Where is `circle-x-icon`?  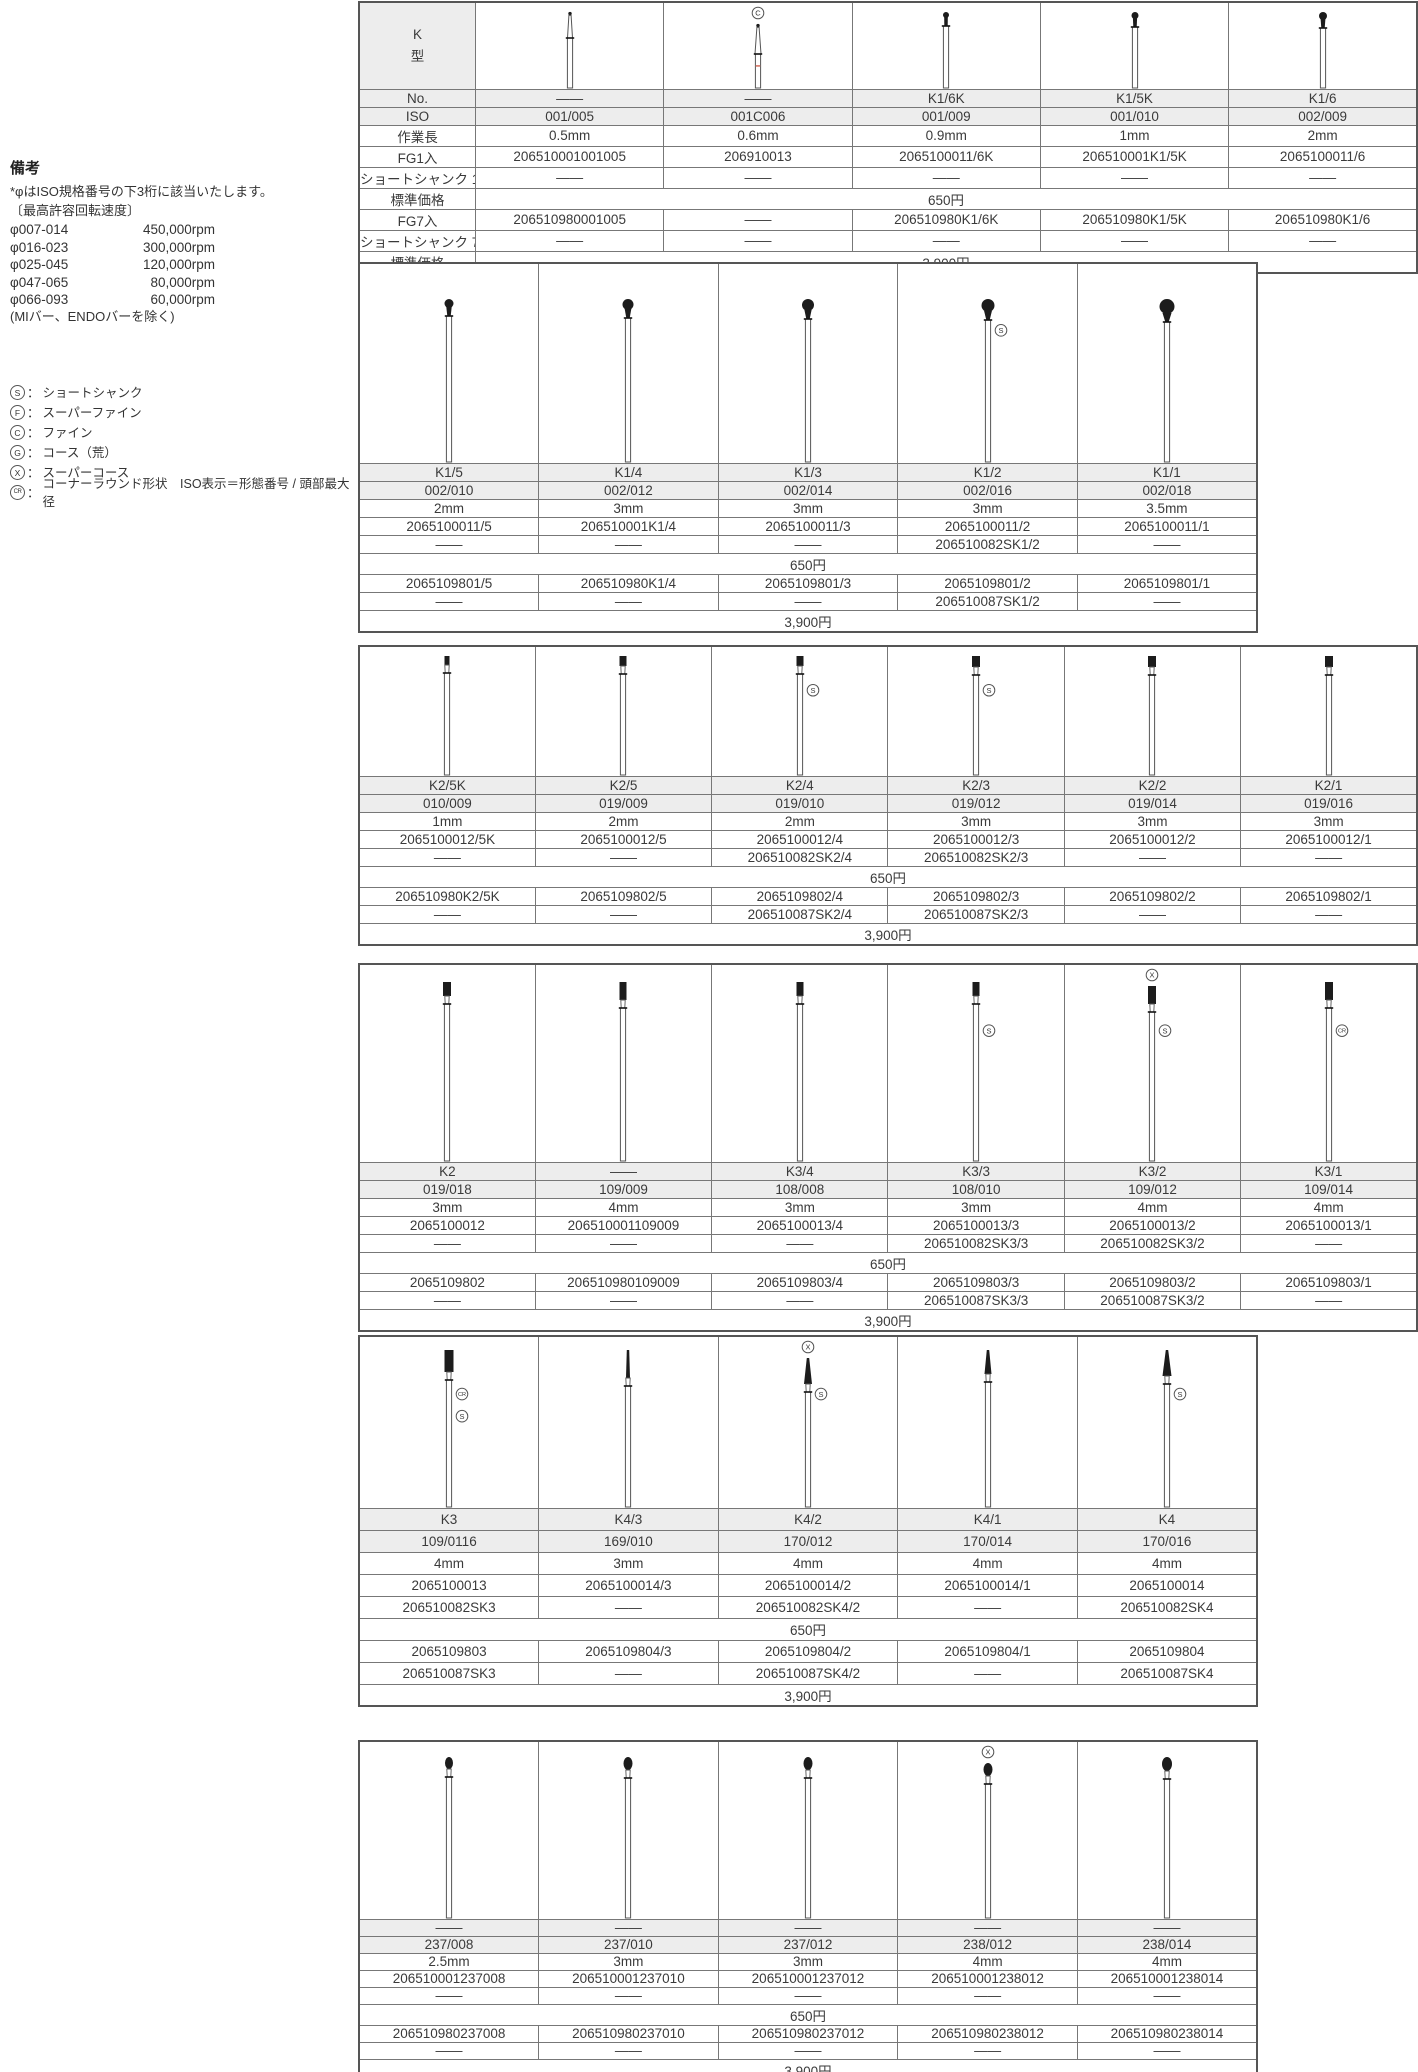
circle-x-icon is located at coordinates (1152, 974).